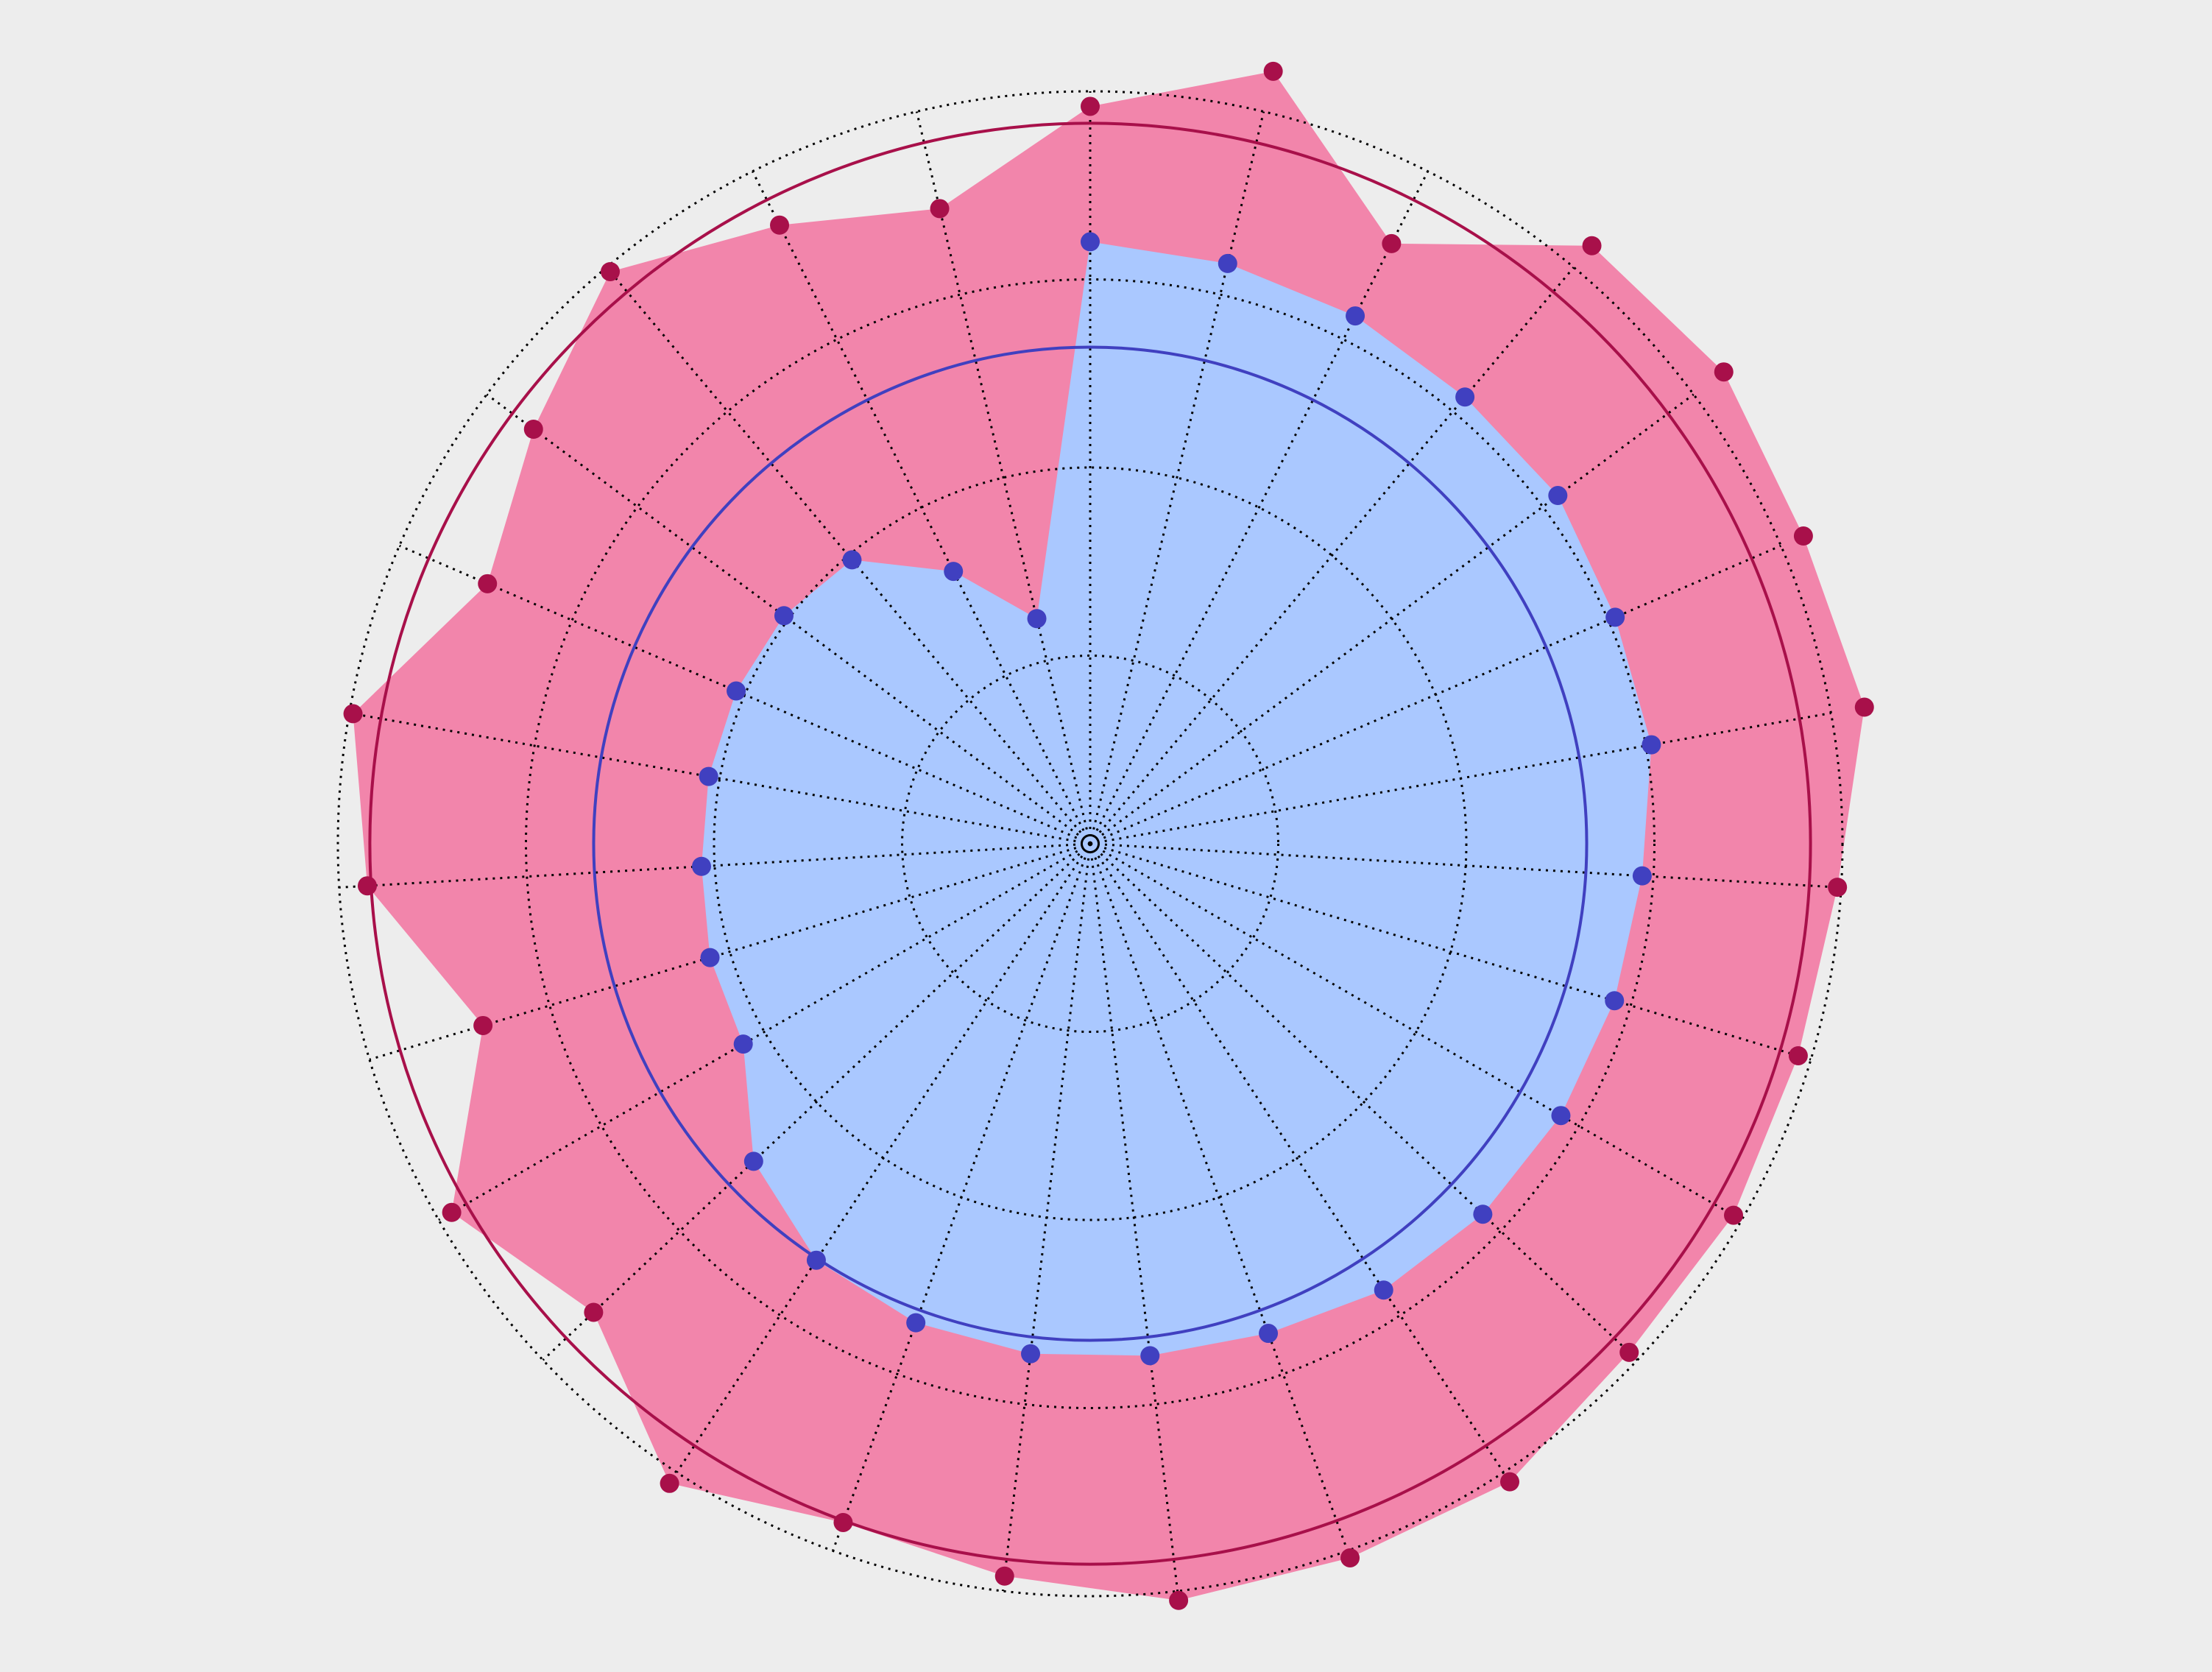  I want to click on grid-ring, so click(1090, 844).